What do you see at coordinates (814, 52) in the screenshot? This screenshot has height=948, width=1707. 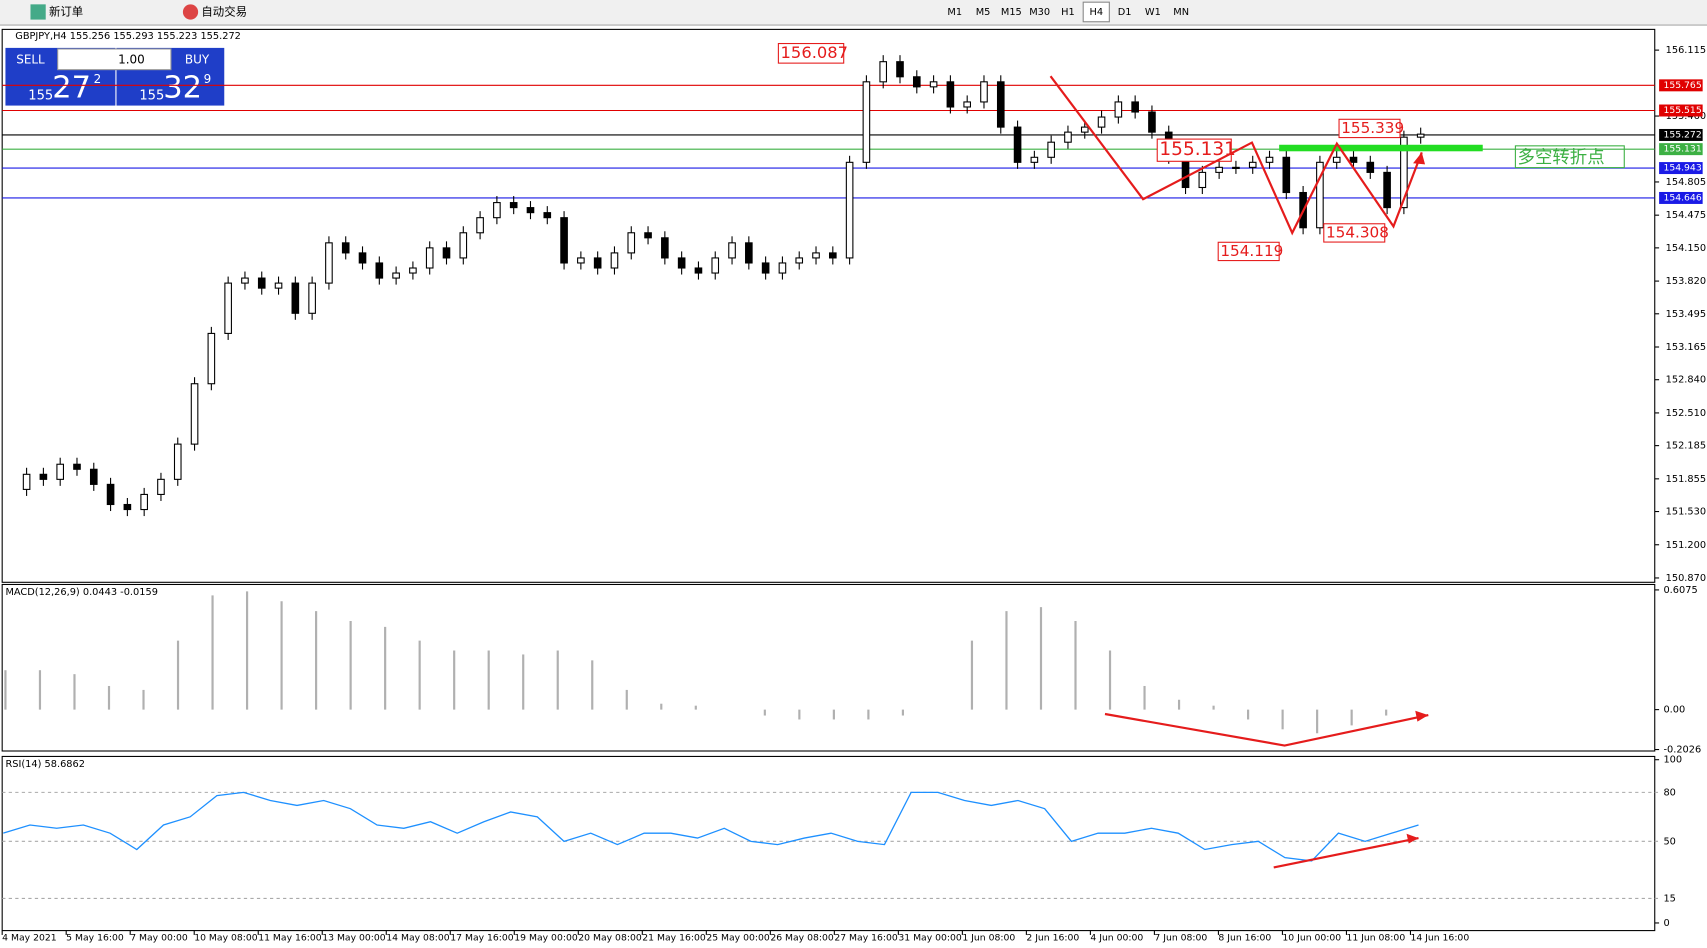 I see `price-annotation: 156.087` at bounding box center [814, 52].